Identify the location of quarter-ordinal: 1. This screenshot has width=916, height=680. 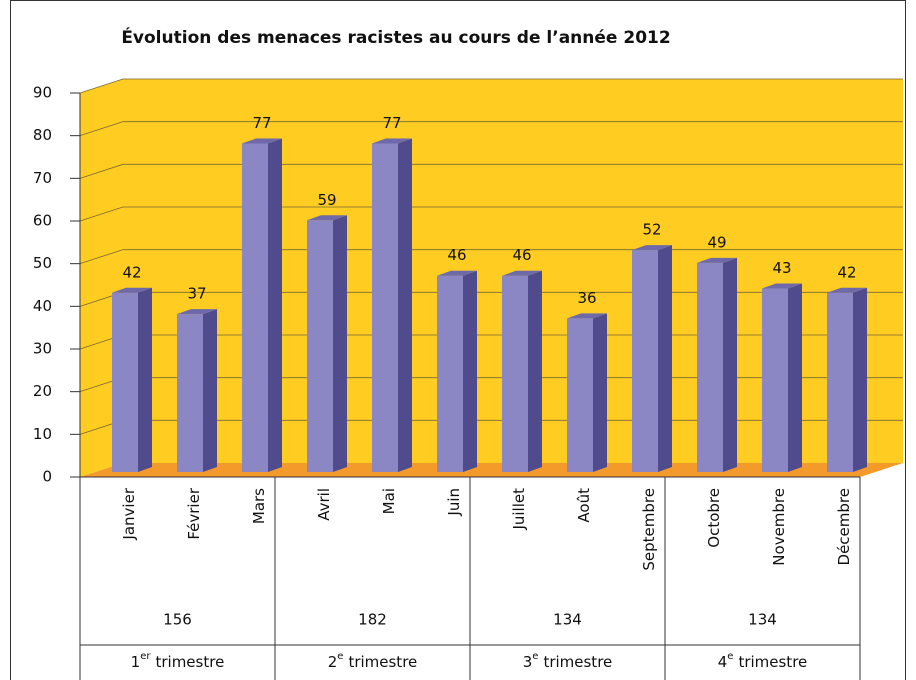
(136, 662).